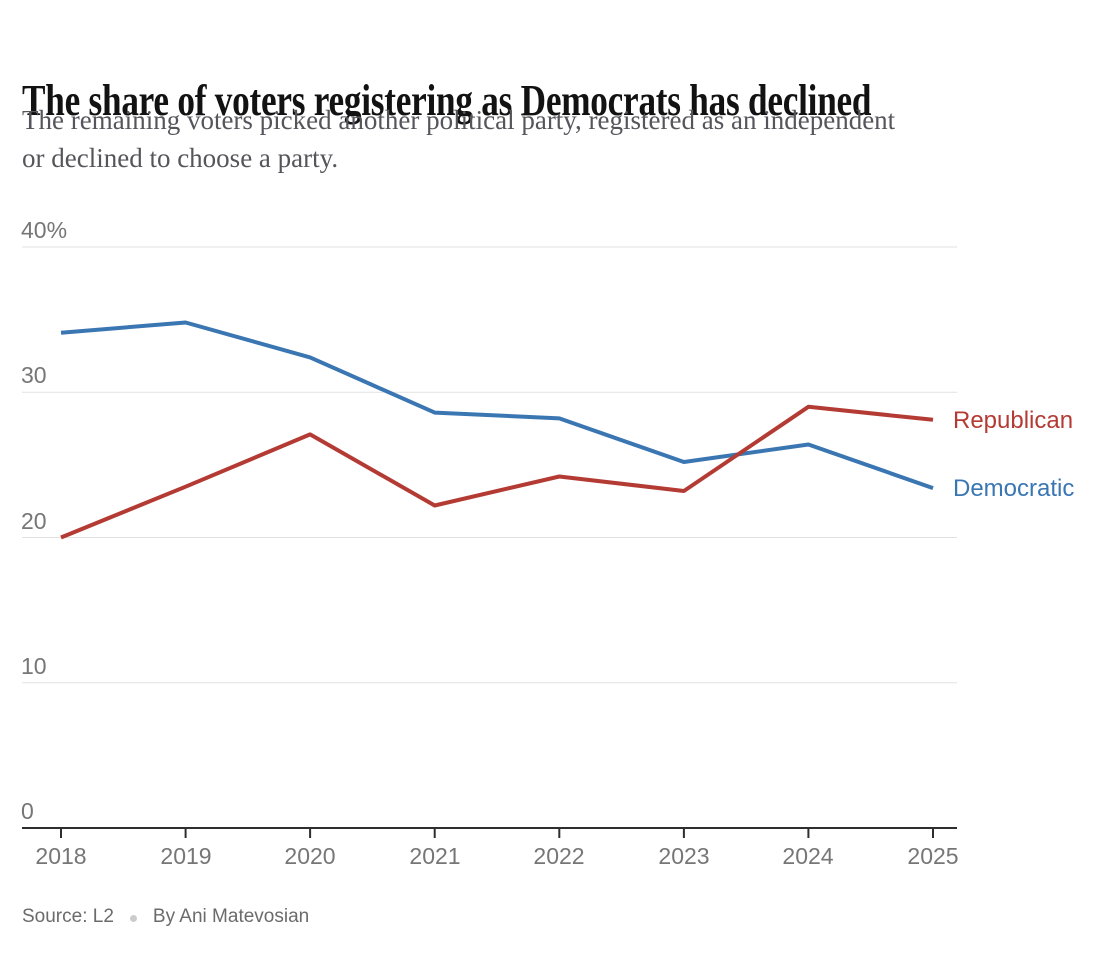 This screenshot has width=1100, height=959. What do you see at coordinates (1014, 488) in the screenshot?
I see `series-label-democratic: Democratic` at bounding box center [1014, 488].